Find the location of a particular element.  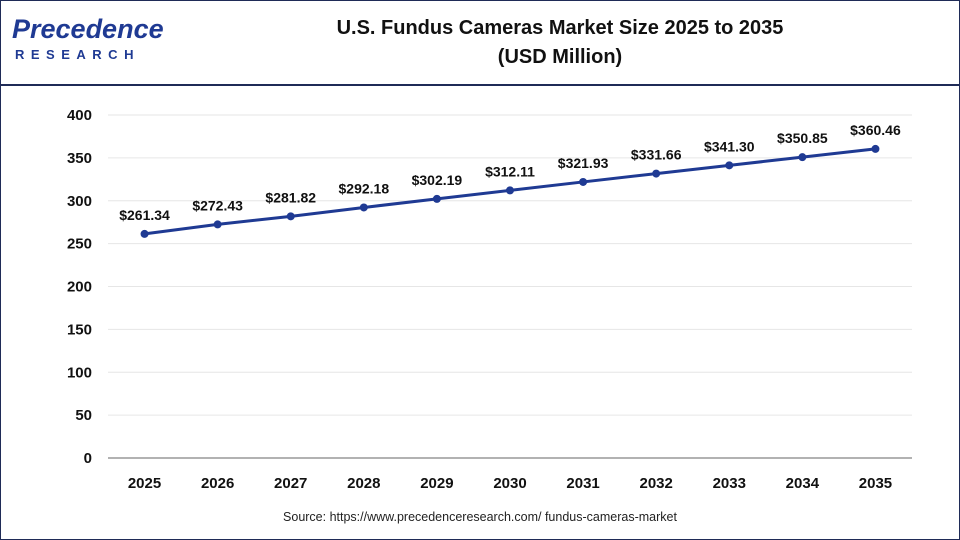

data-label: $272.43 is located at coordinates (217, 205).